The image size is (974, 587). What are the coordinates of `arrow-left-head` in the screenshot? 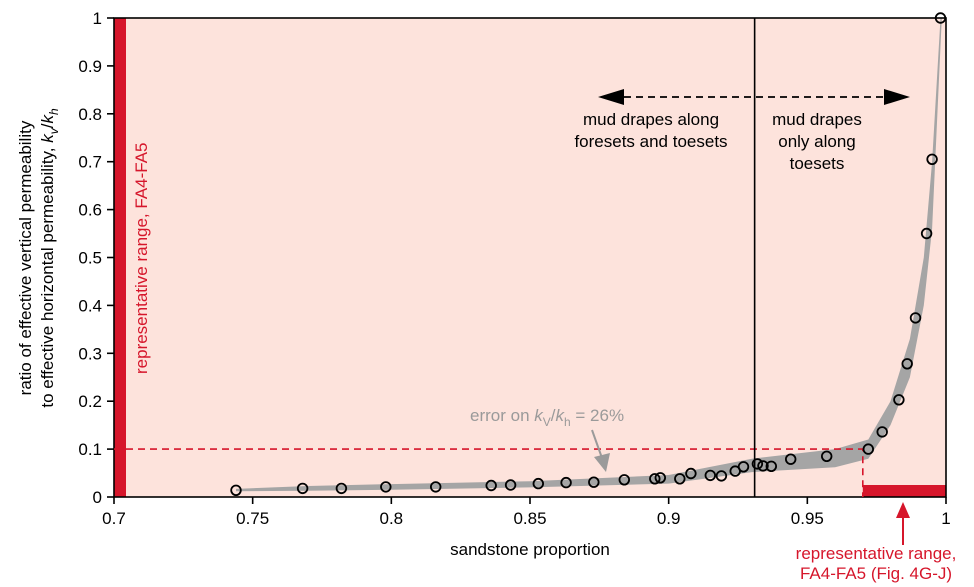 It's located at (611, 97).